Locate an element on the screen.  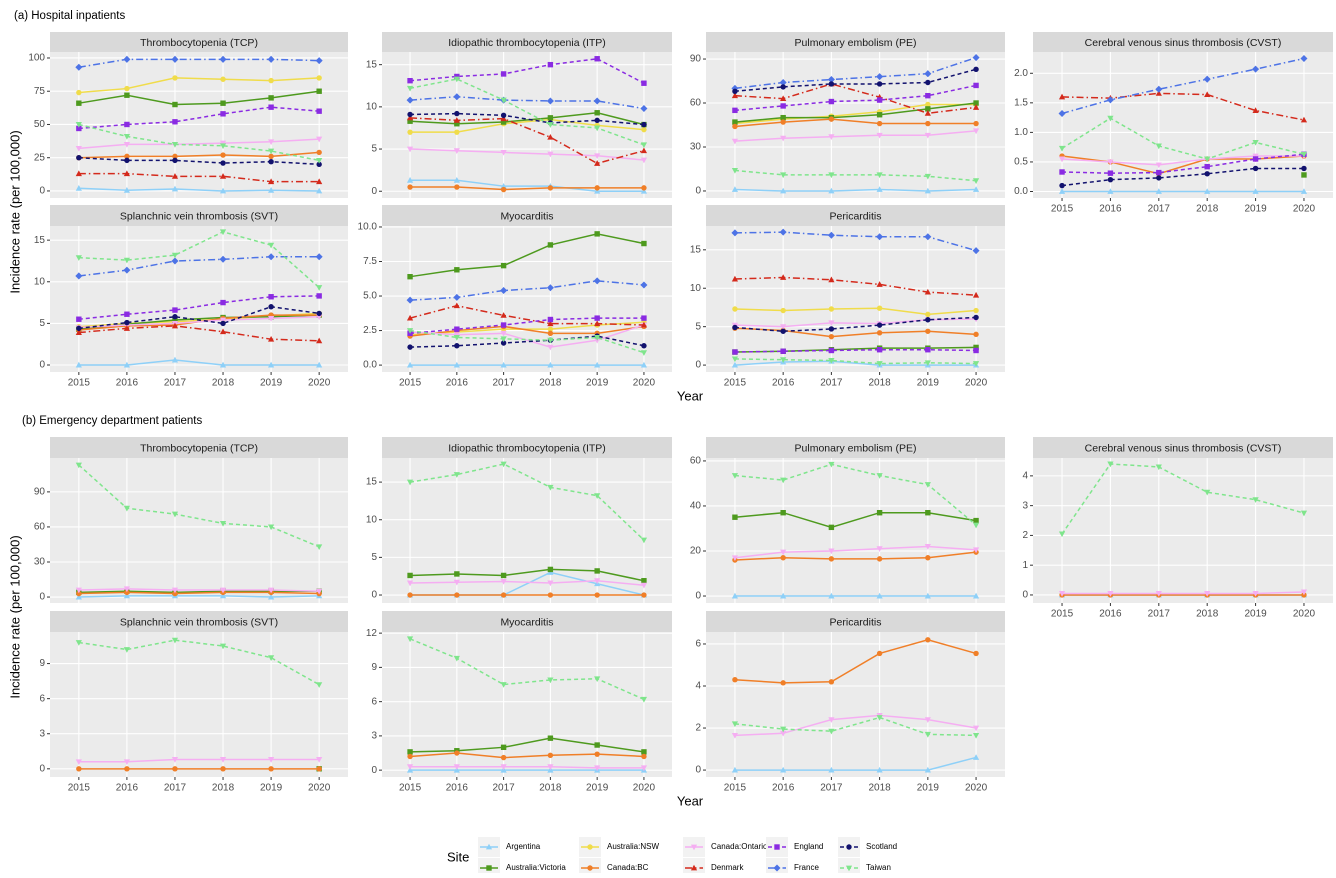
y-tick-label: 5 is located at coordinates (698, 326).